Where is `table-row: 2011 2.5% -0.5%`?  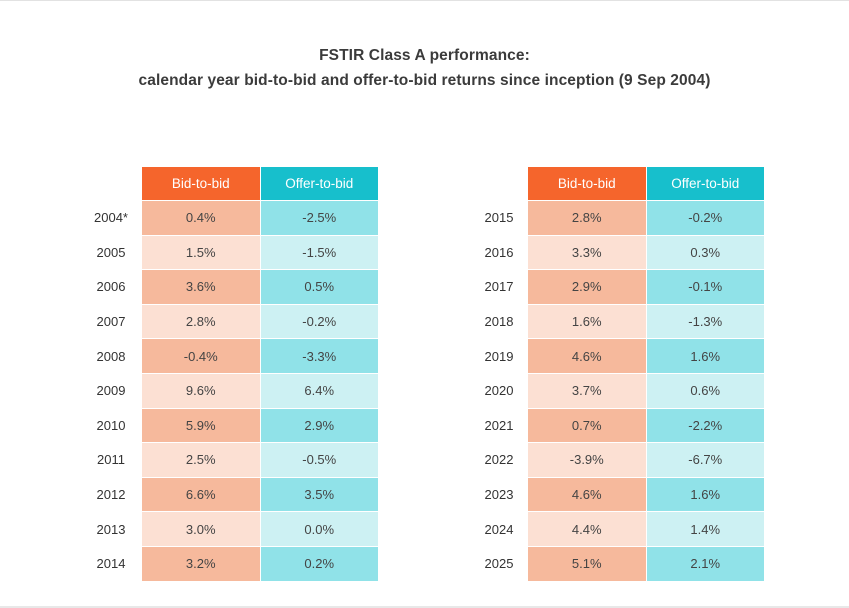
table-row: 2011 2.5% -0.5% is located at coordinates (229, 460).